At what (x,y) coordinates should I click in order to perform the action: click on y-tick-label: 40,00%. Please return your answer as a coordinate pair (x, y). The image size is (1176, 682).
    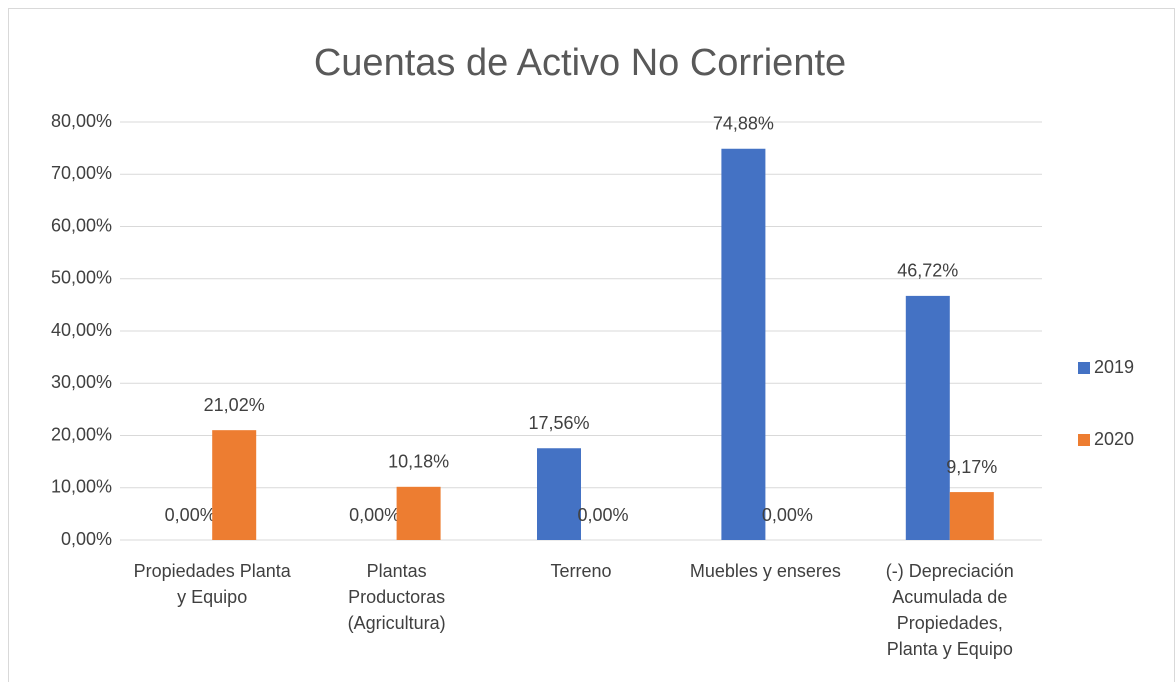
    Looking at the image, I should click on (81, 330).